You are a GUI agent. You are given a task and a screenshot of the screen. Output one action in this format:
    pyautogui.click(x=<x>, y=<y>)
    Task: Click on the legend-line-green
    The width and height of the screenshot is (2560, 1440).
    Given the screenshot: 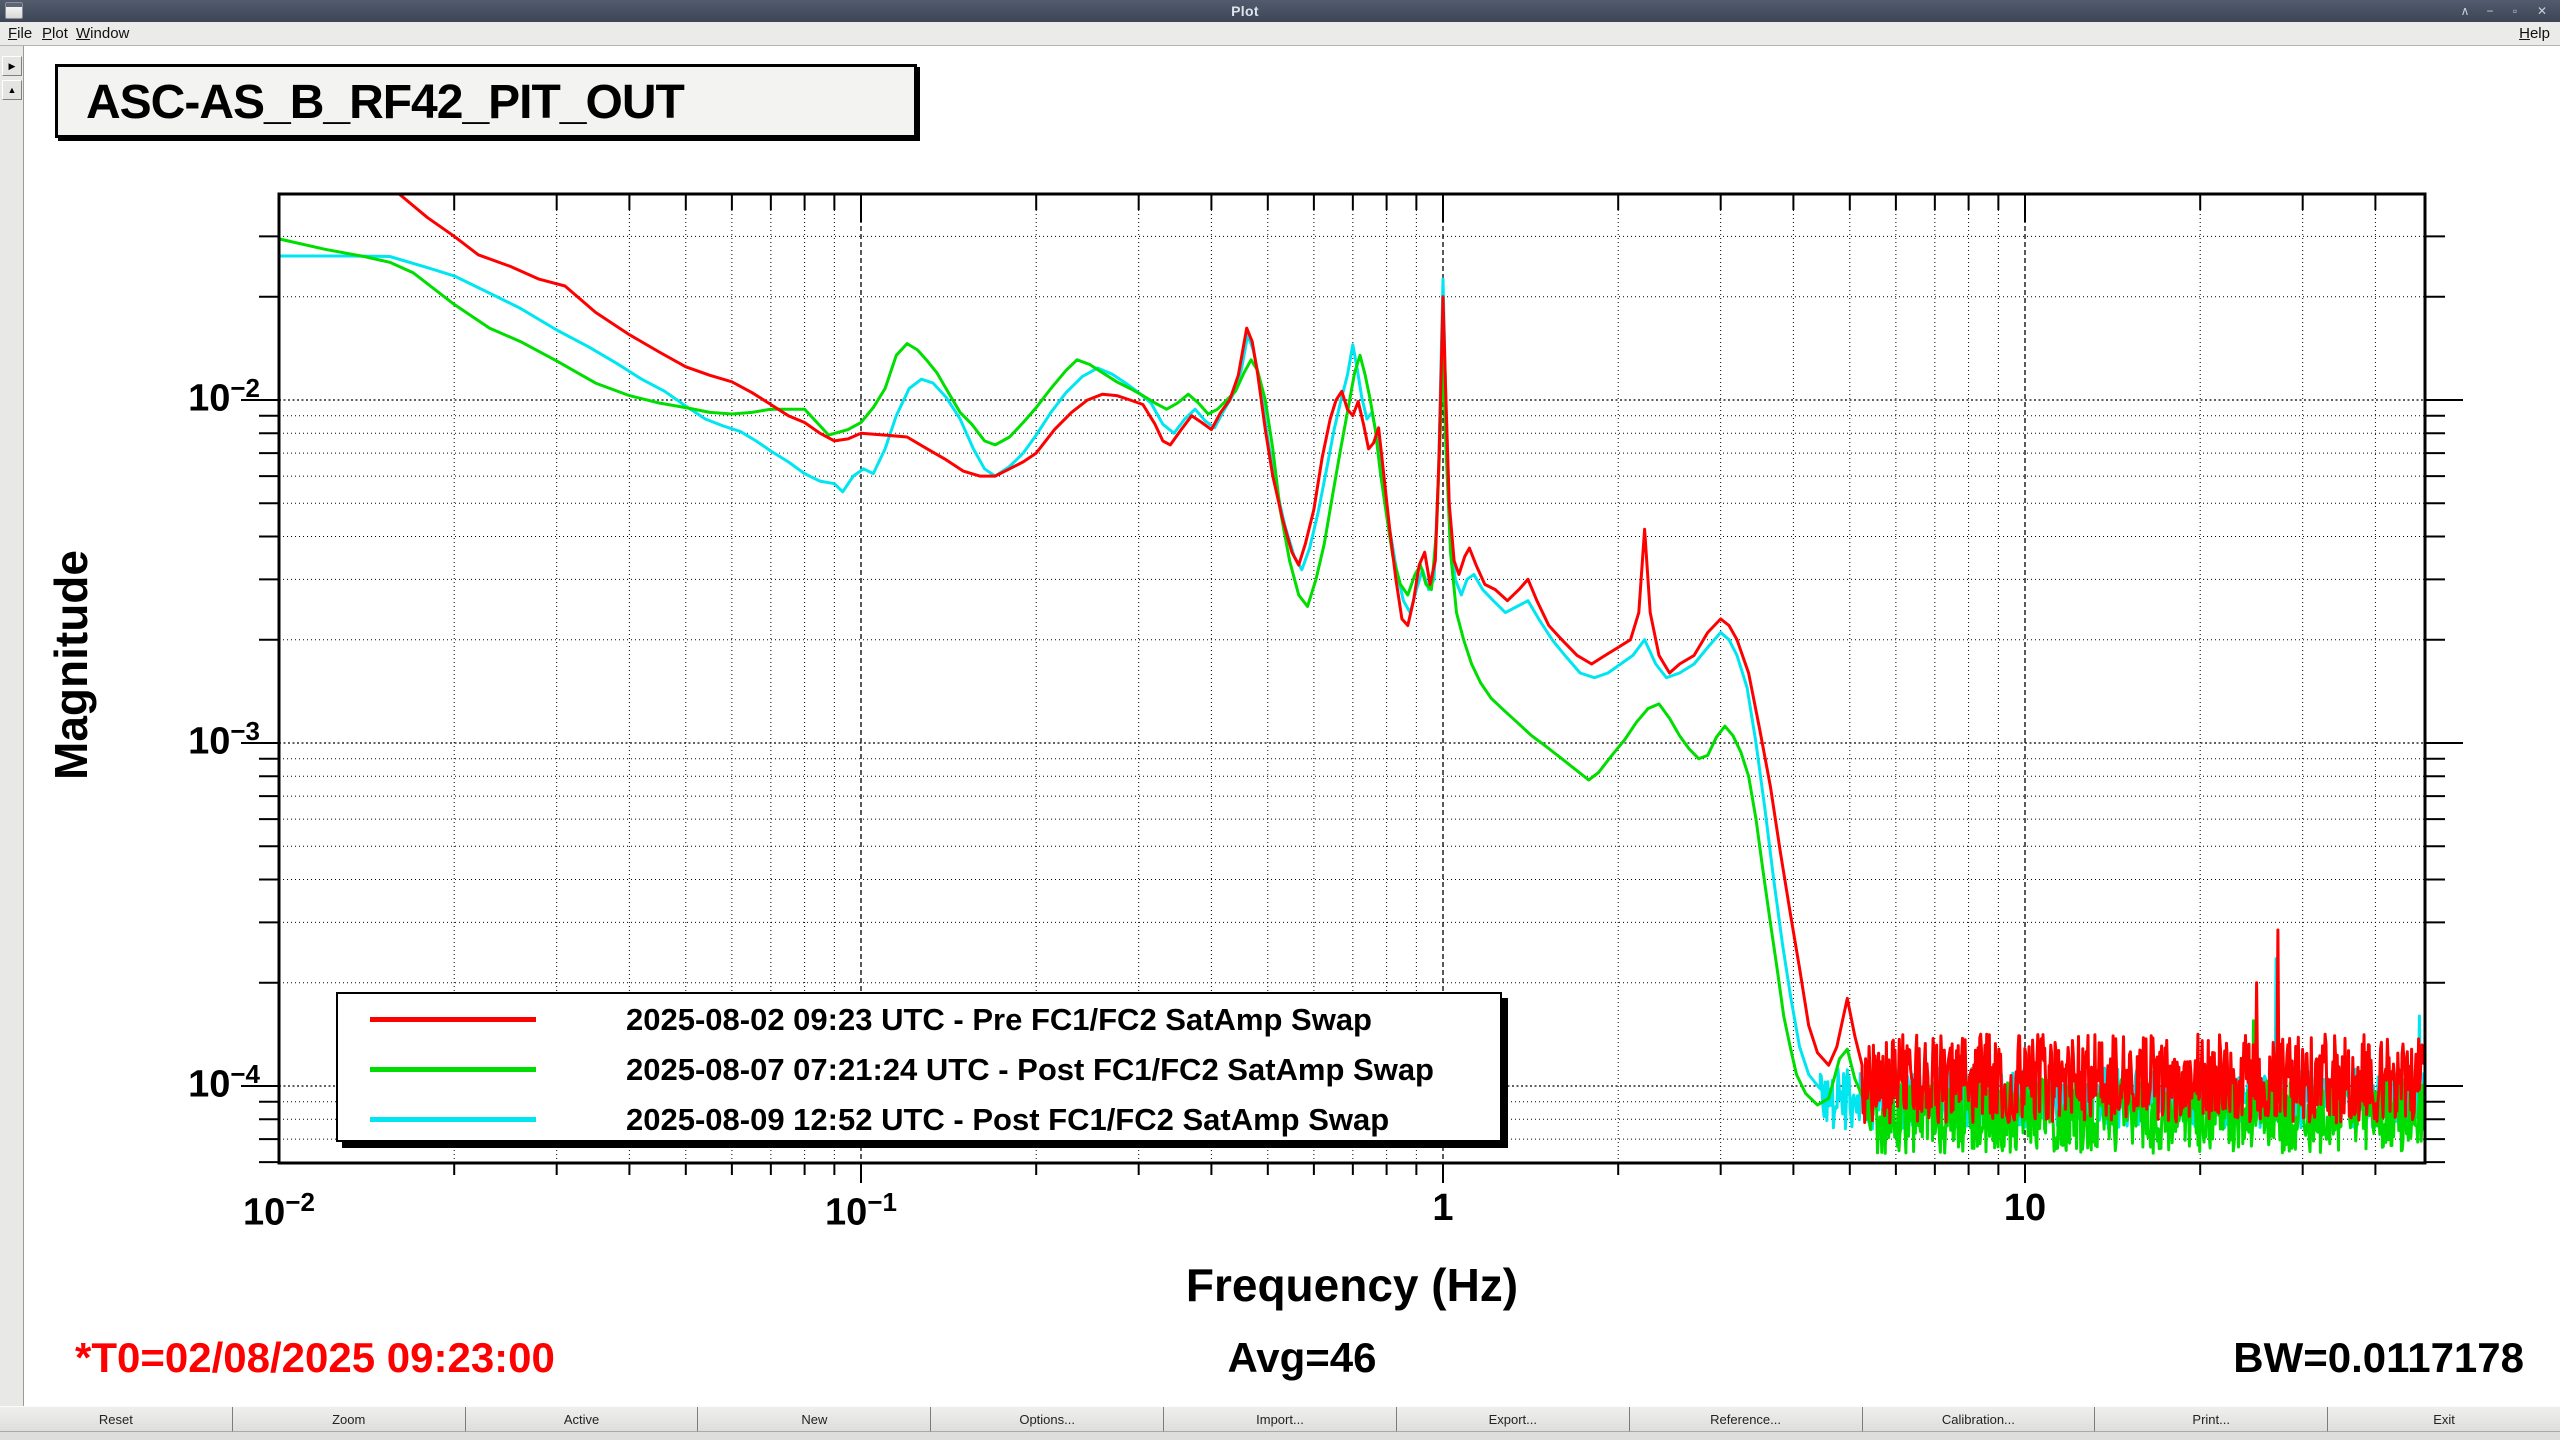 What is the action you would take?
    pyautogui.click(x=453, y=1069)
    